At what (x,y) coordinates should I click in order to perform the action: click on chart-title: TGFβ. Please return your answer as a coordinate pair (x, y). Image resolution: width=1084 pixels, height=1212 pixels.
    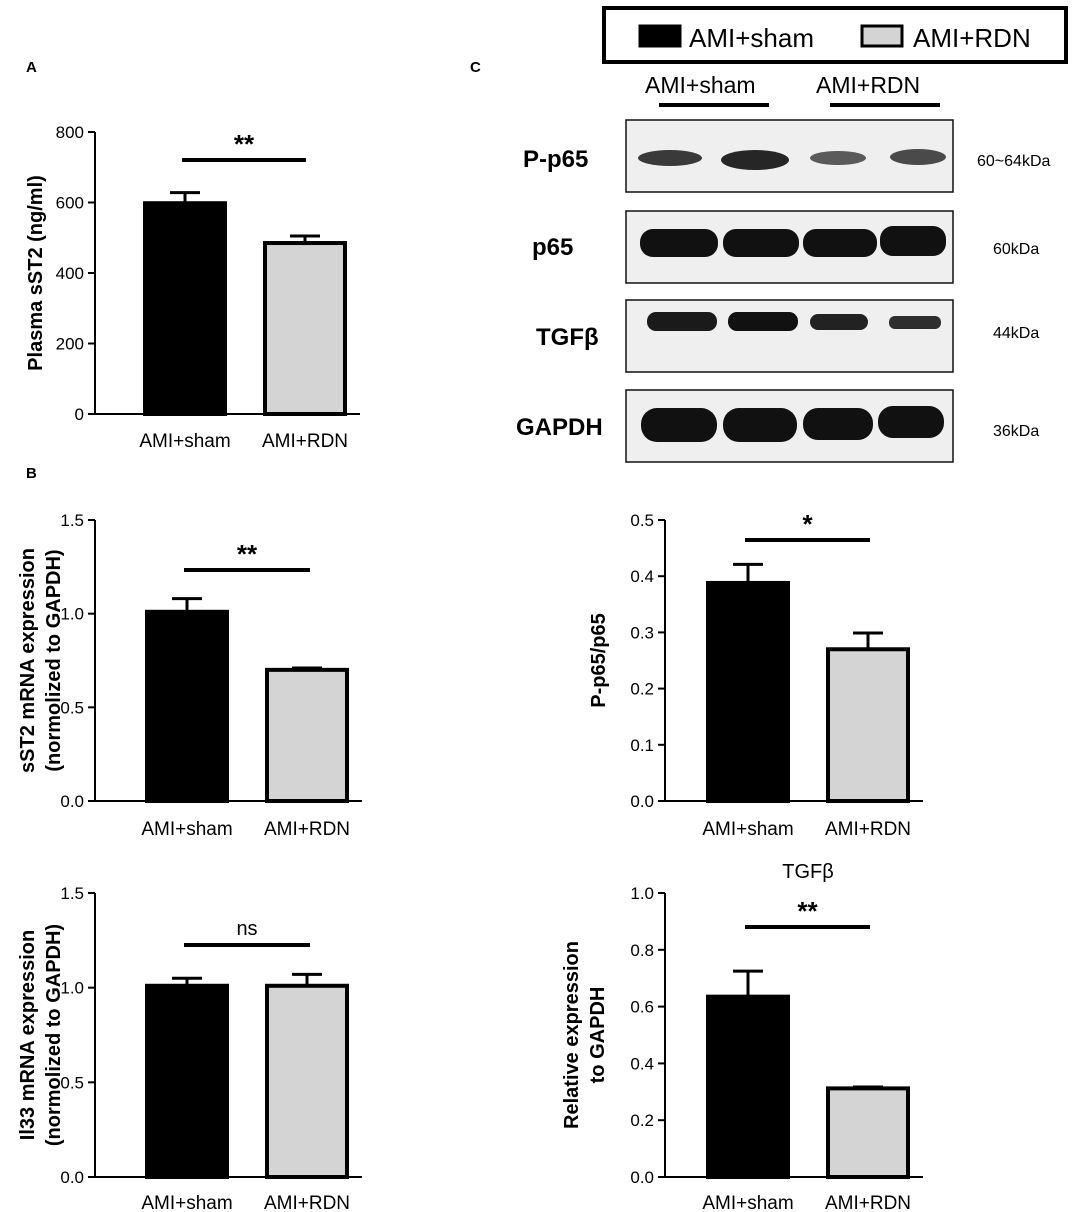
    Looking at the image, I should click on (808, 872).